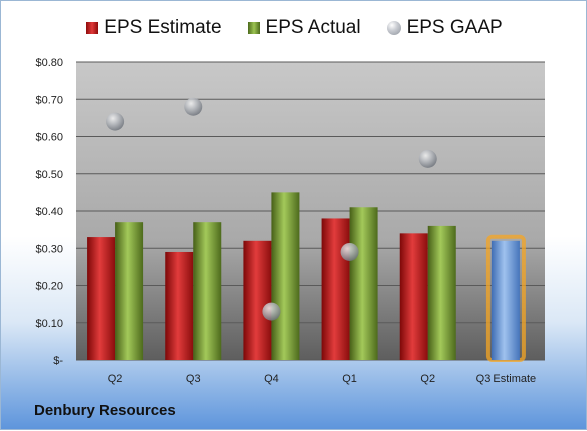  I want to click on legend-item-eps-gaap: EPS GAAP, so click(444, 28).